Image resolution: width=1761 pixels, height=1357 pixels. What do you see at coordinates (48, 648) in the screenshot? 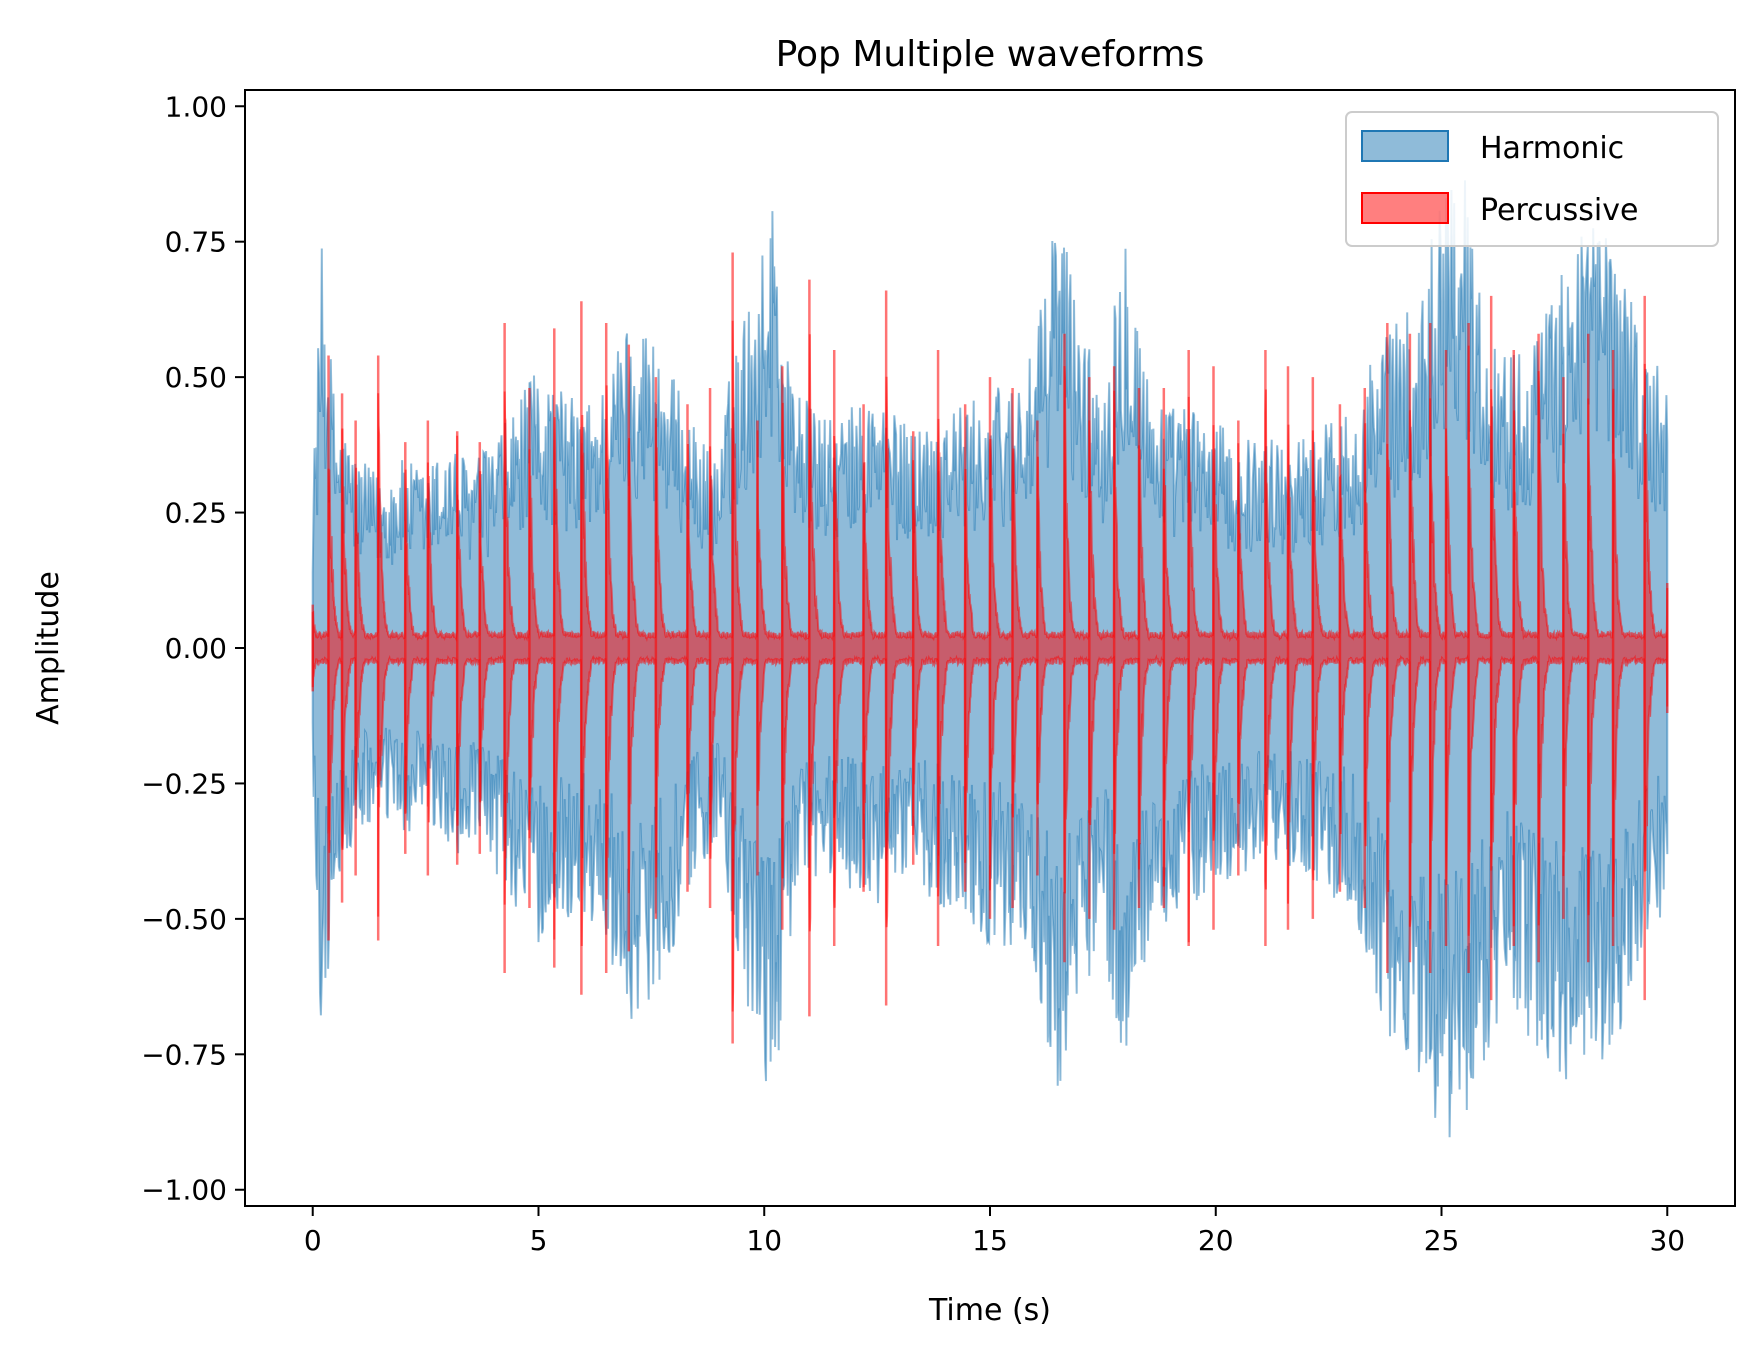
I see `y-axis-label: Amplitude` at bounding box center [48, 648].